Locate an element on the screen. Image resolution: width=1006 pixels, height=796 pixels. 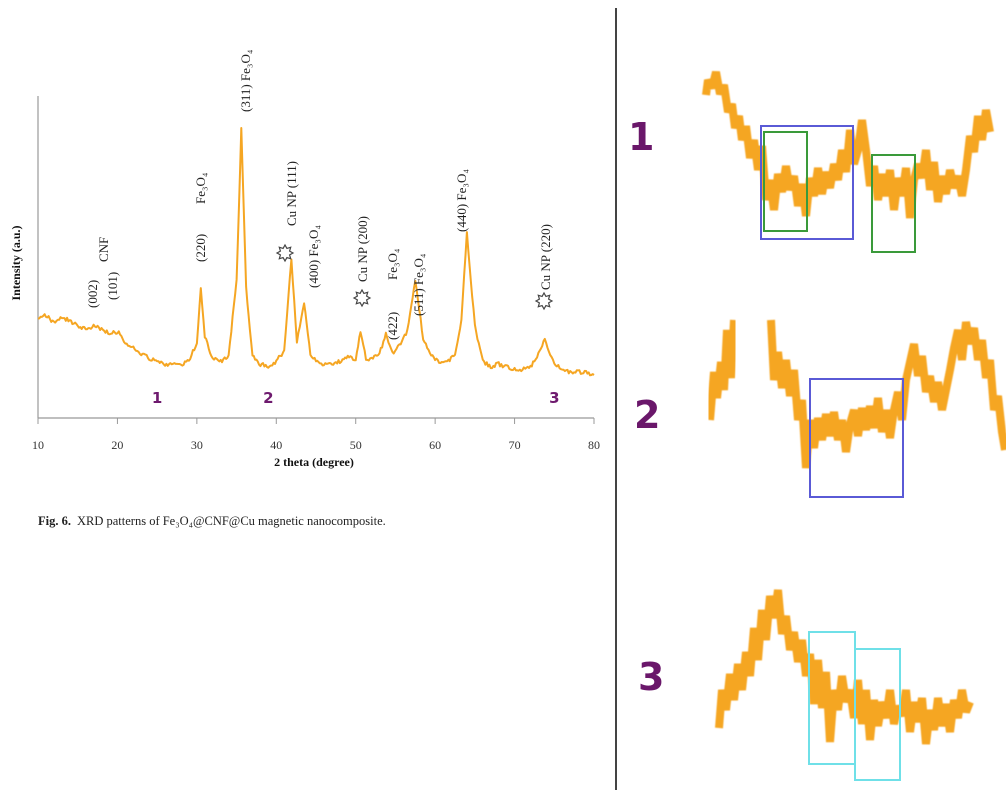
peak-label-5: (311) Fe₃O₄ is located at coordinates (245, 80).